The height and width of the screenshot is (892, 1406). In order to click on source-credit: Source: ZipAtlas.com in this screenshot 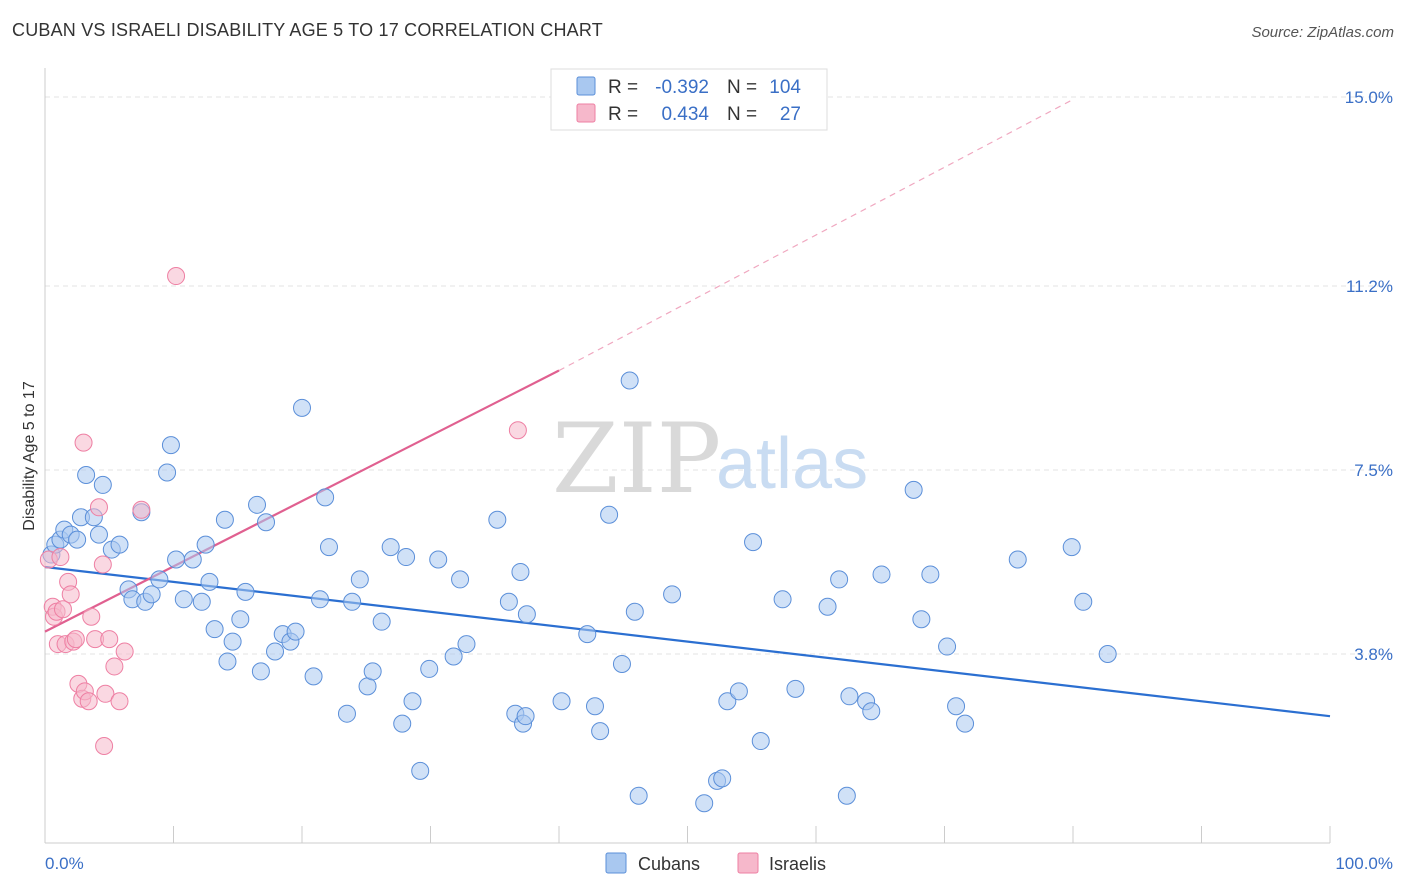, I will do `click(1322, 32)`.